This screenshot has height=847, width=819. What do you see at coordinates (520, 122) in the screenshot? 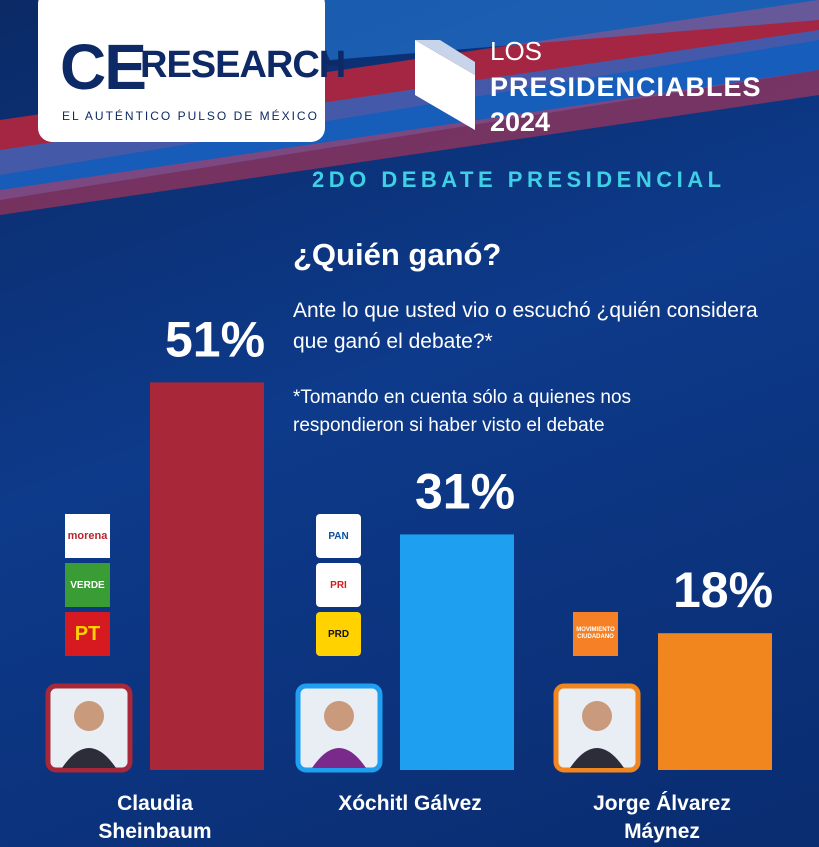
I see `series-title: 2024` at bounding box center [520, 122].